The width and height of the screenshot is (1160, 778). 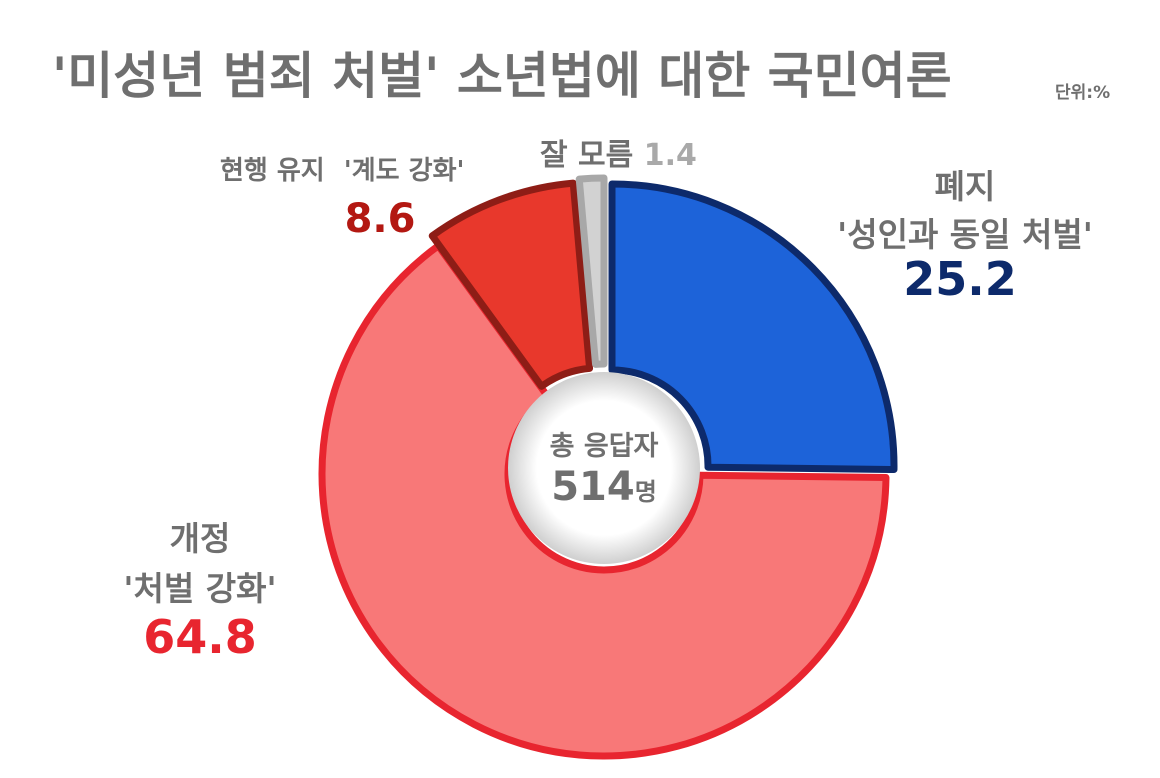 What do you see at coordinates (511, 284) in the screenshot?
I see `slice-keep` at bounding box center [511, 284].